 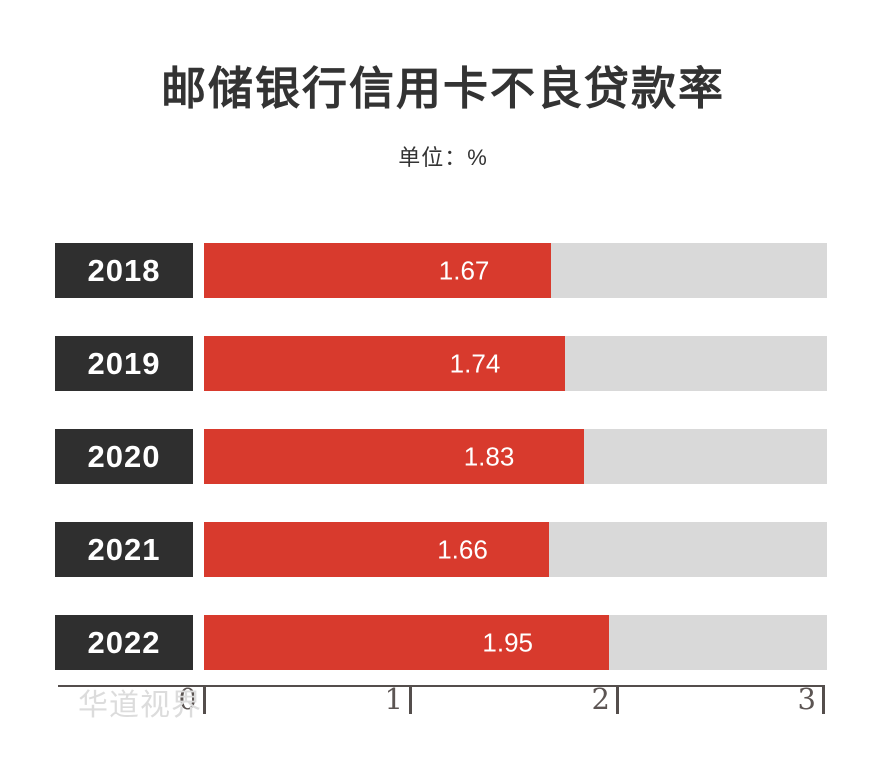 I want to click on chart-subtitle: 单位：%, so click(x=443, y=157).